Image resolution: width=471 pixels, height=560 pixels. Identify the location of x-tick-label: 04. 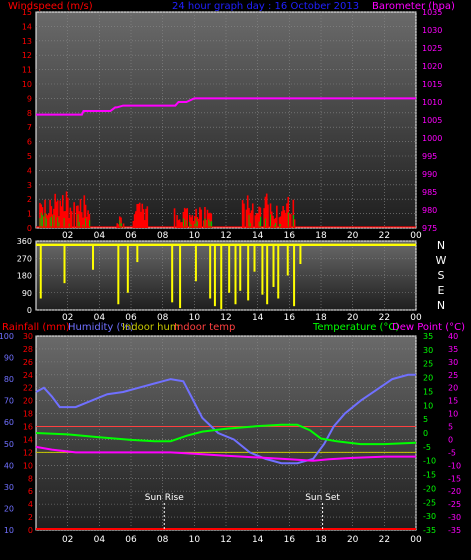
(100, 318).